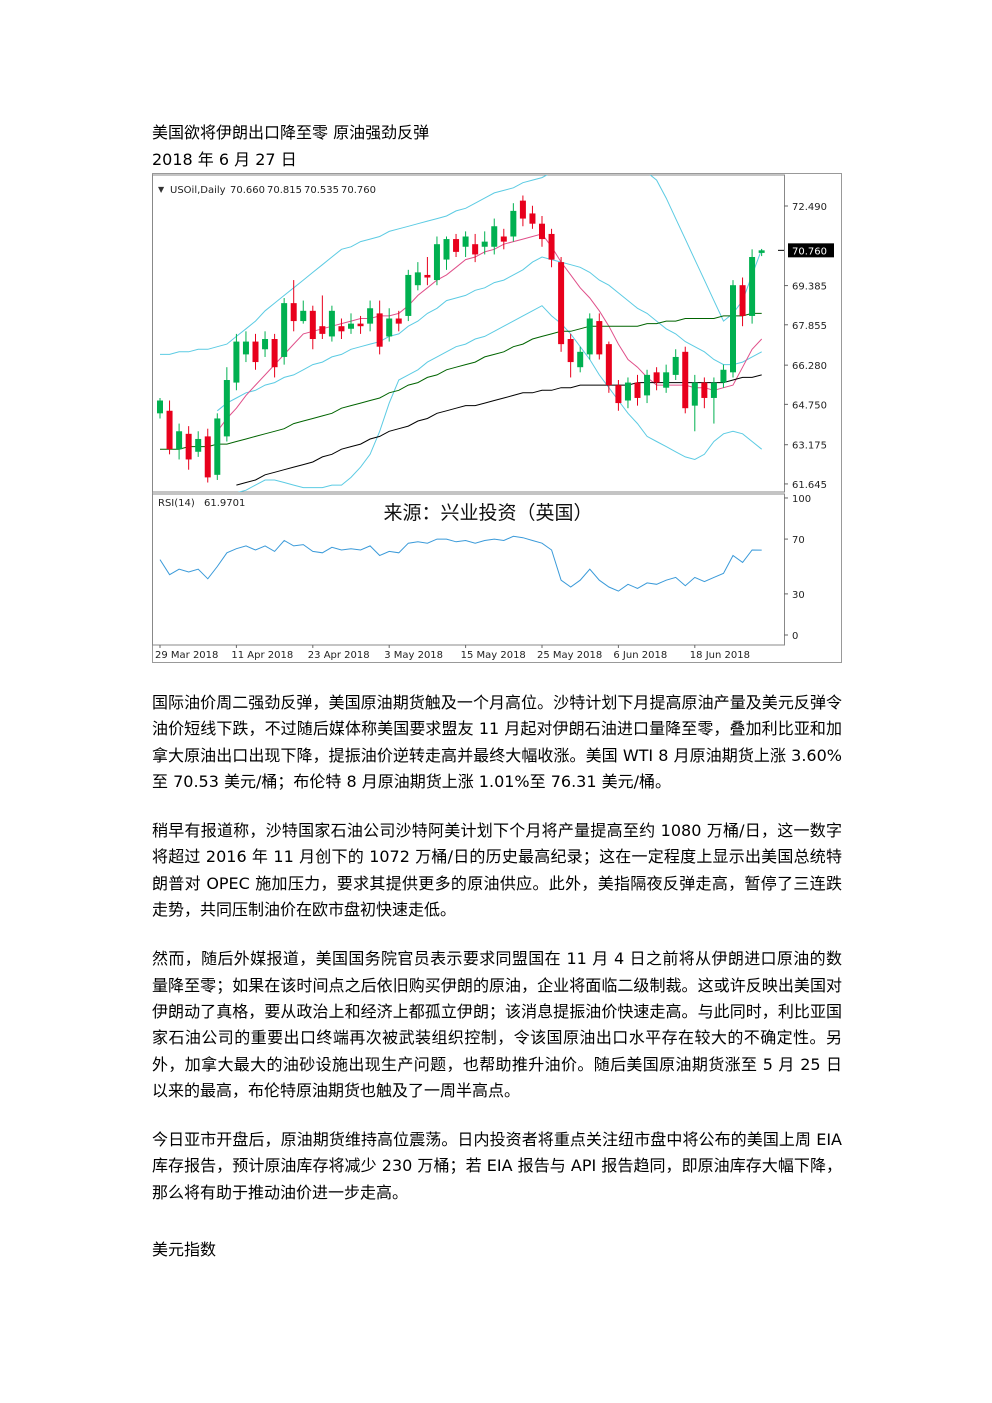  What do you see at coordinates (798, 540) in the screenshot?
I see `rsi-tick-label: 70` at bounding box center [798, 540].